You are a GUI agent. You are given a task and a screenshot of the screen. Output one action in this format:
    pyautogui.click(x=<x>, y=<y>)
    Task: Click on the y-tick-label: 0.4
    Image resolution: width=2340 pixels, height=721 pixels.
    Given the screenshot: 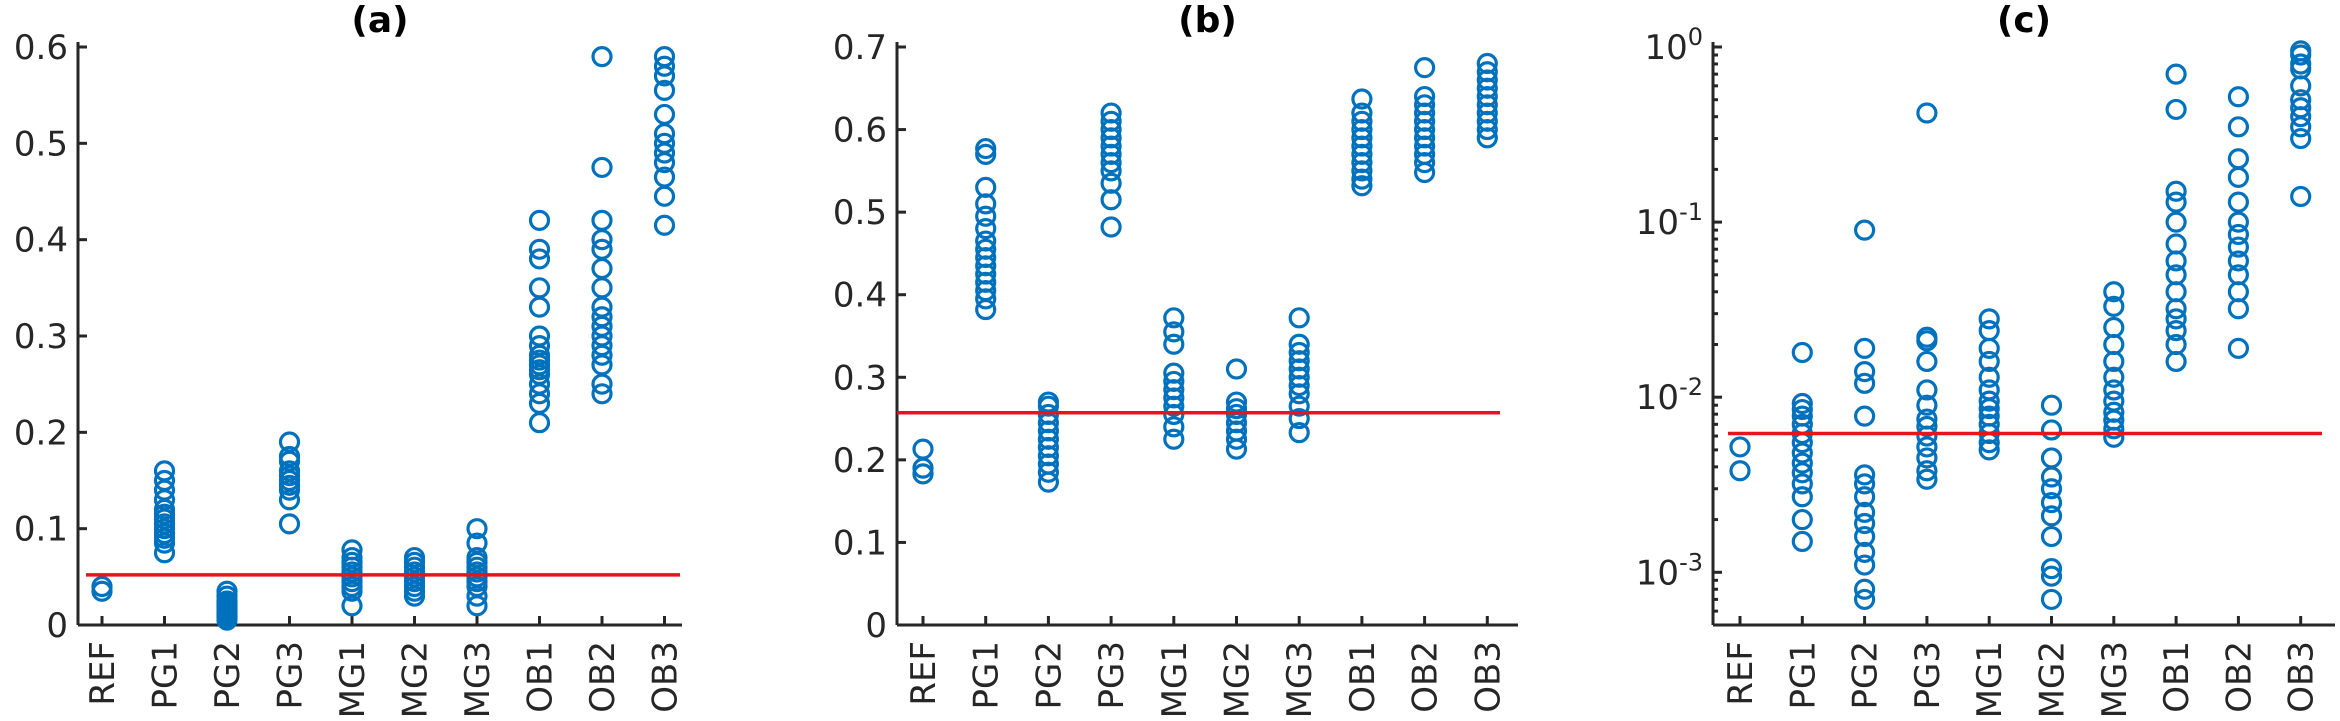 What is the action you would take?
    pyautogui.click(x=860, y=296)
    